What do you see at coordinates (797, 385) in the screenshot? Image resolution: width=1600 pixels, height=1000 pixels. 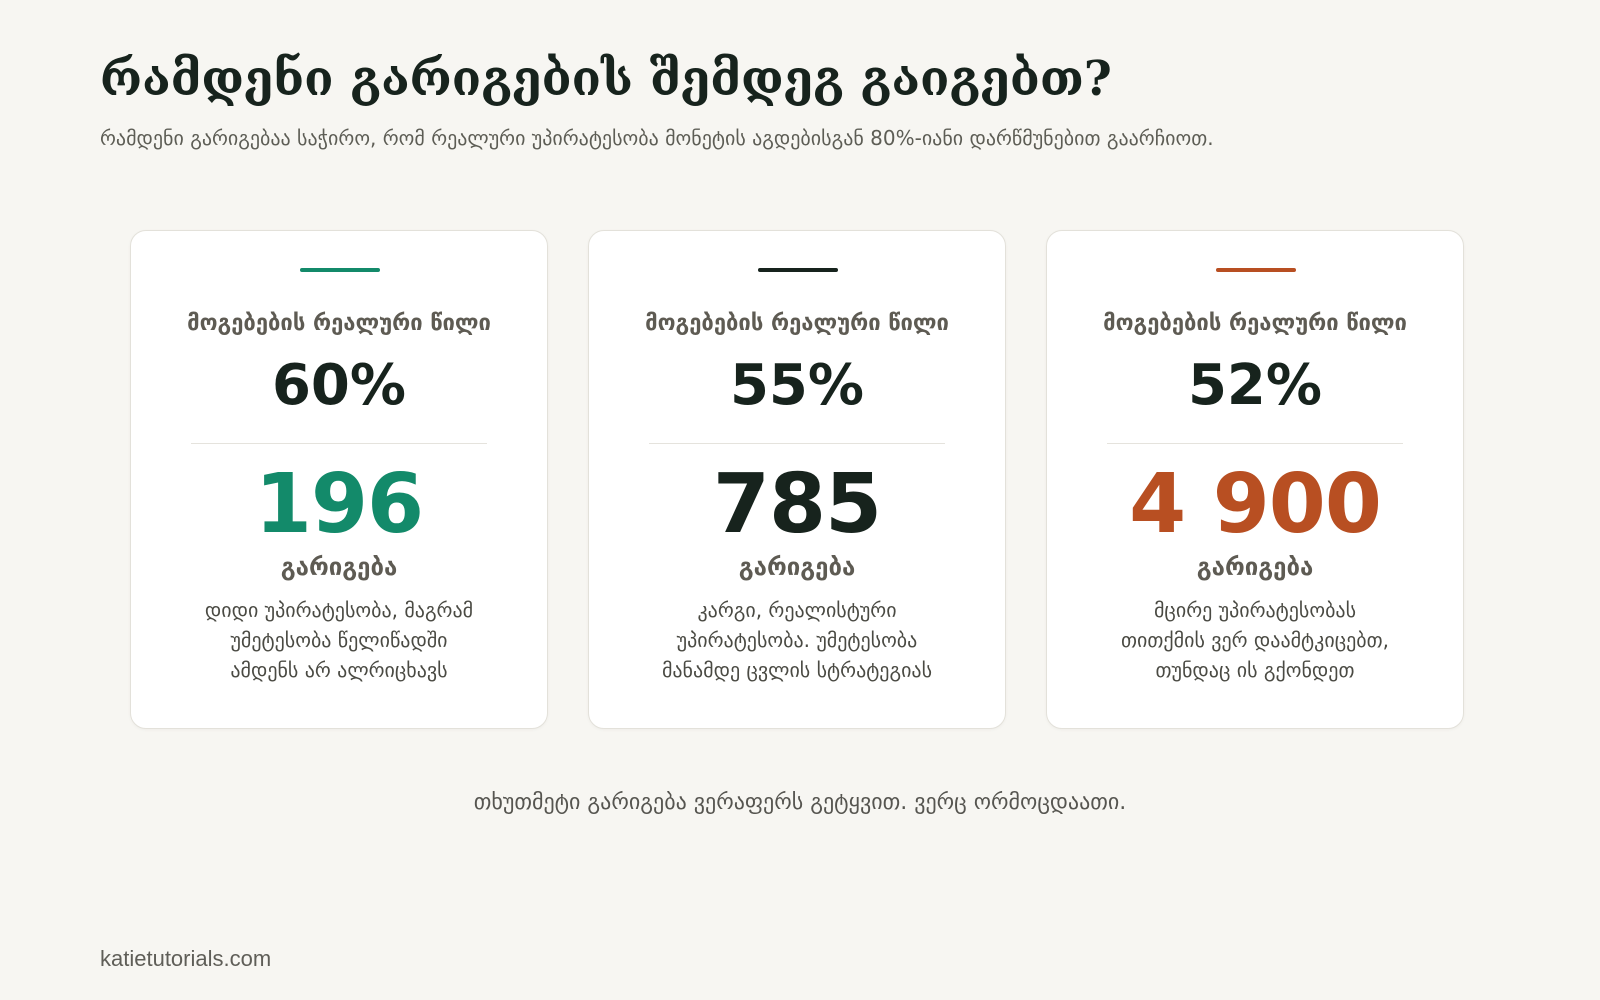 I see `win-rate-value: 55%` at bounding box center [797, 385].